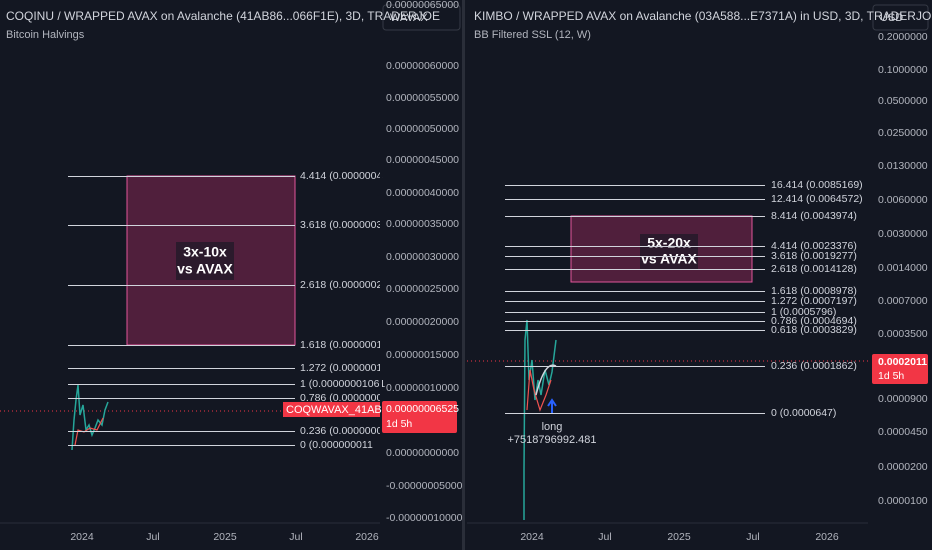 This screenshot has height=550, width=932. I want to click on price-axis-label: 0.00000020000, so click(422, 322).